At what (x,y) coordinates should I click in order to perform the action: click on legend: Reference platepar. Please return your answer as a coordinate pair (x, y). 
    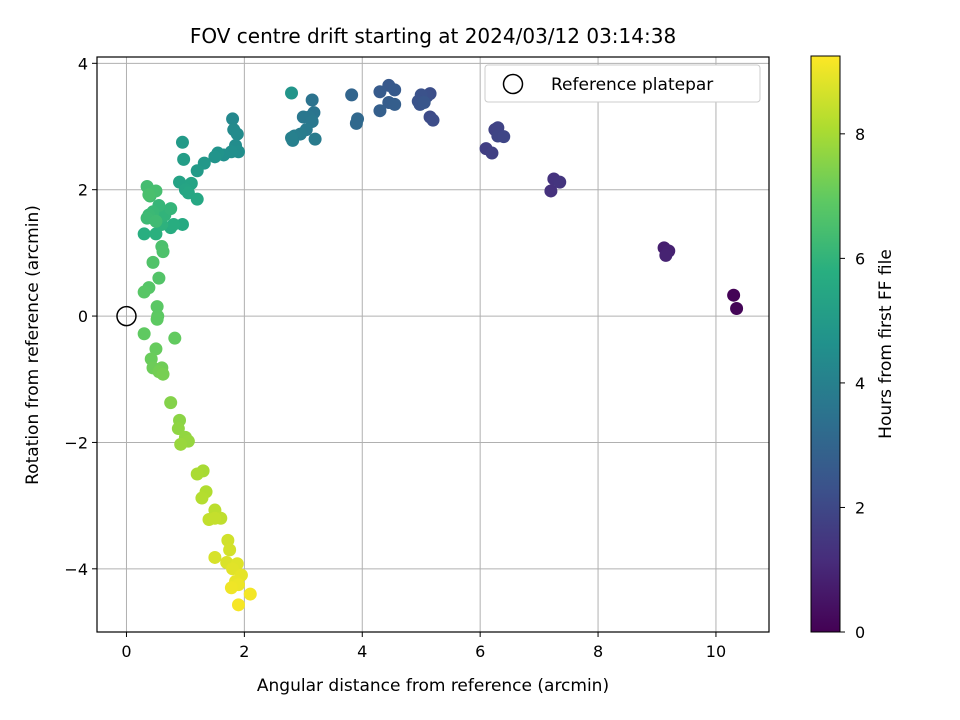
    Looking at the image, I should click on (622, 83).